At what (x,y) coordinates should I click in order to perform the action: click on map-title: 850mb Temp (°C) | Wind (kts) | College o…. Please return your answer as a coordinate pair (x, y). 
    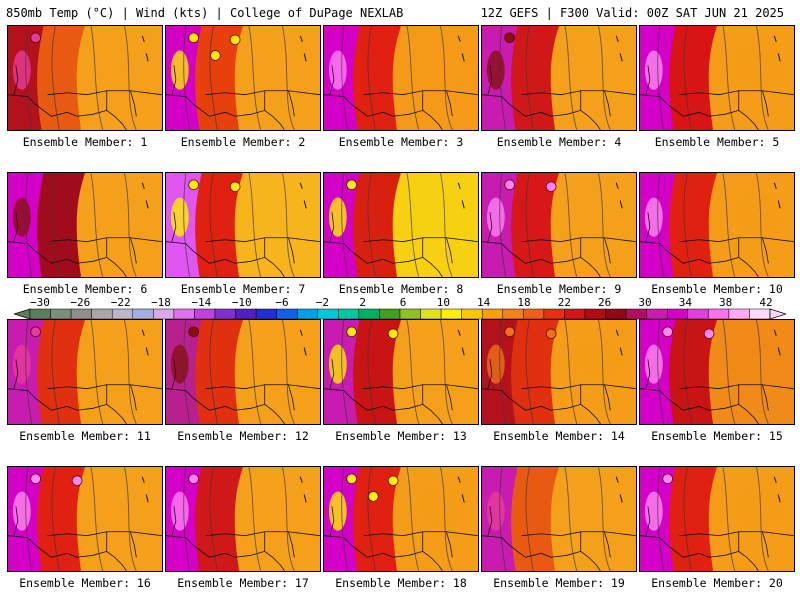
    Looking at the image, I should click on (205, 13).